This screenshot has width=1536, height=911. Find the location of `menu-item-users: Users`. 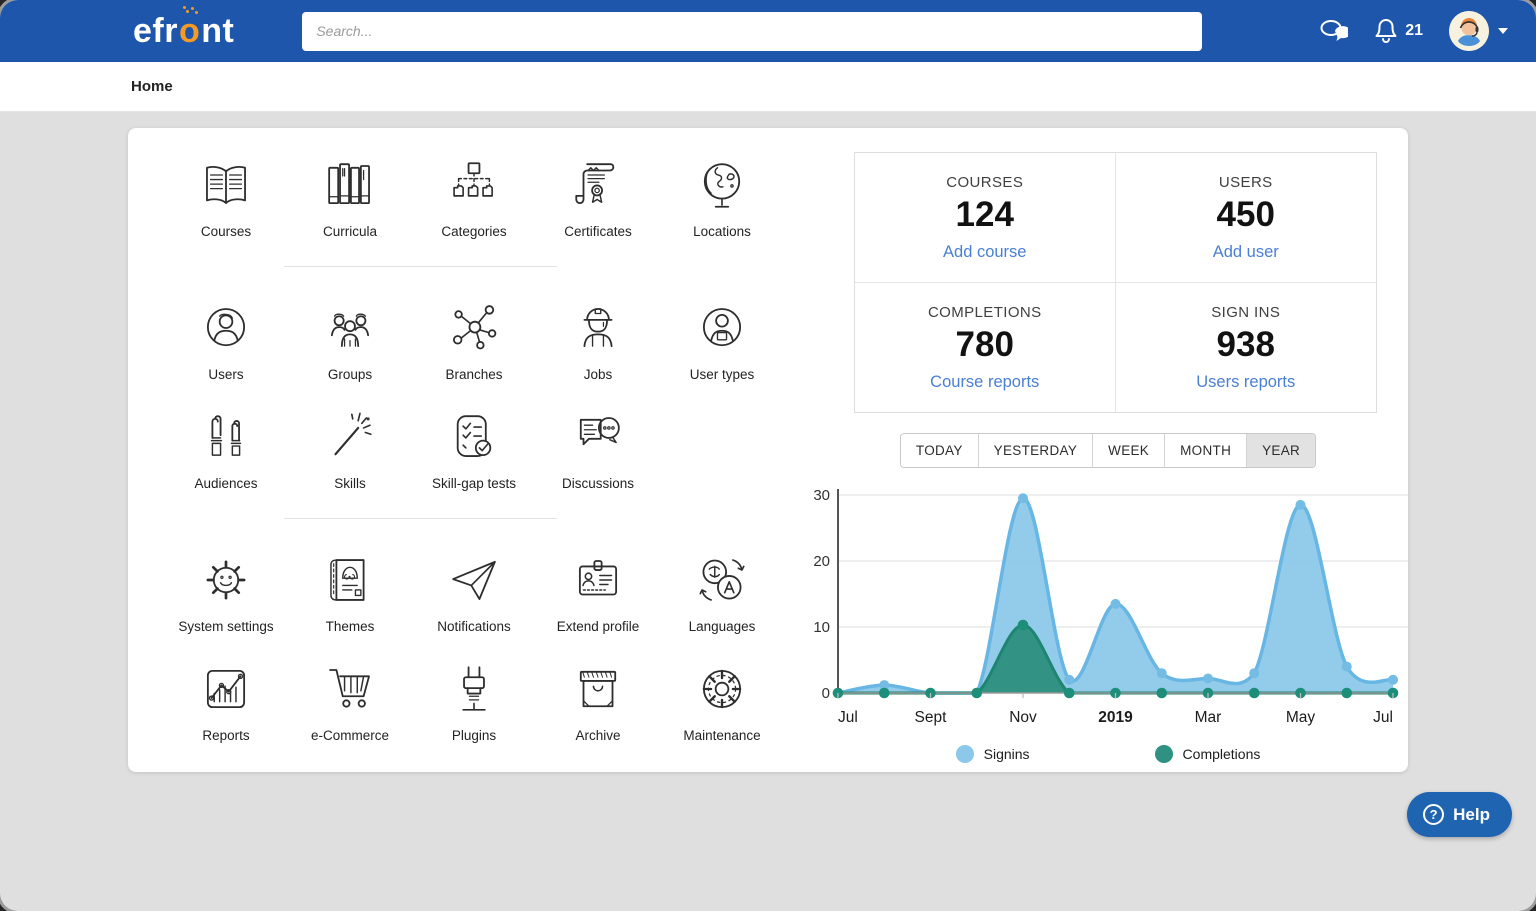

menu-item-users: Users is located at coordinates (226, 339).